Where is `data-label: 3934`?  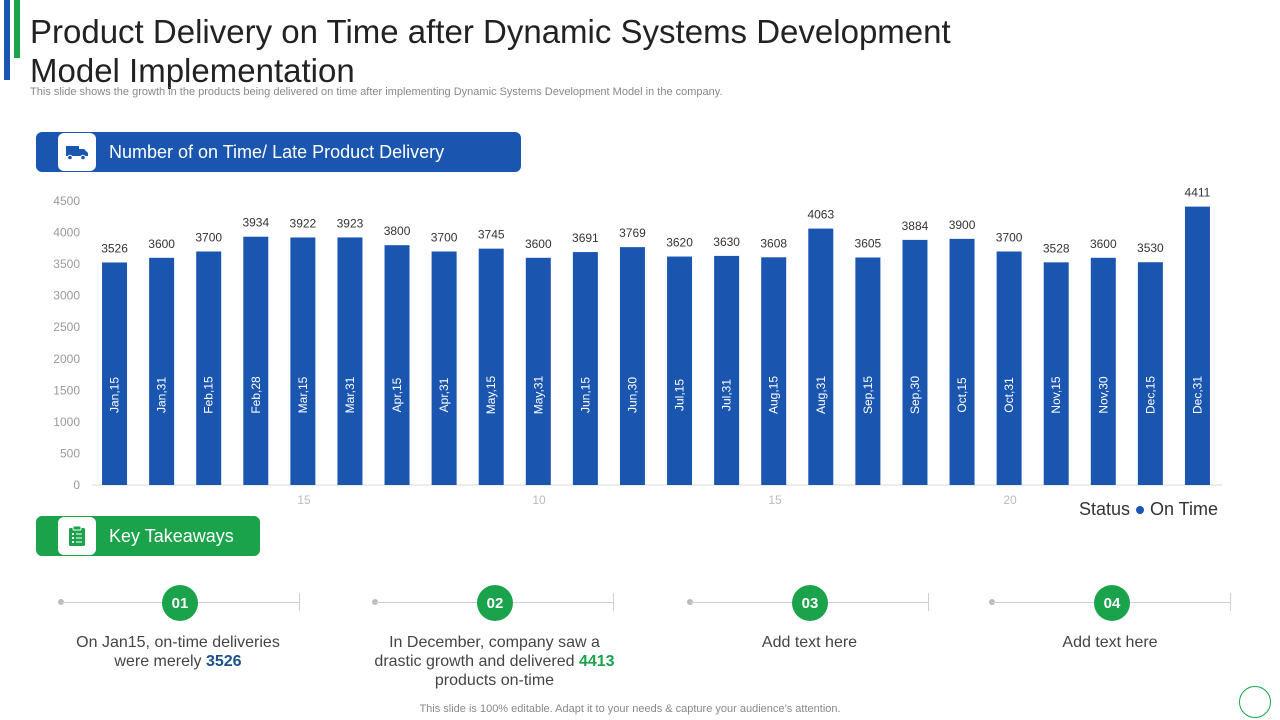
data-label: 3934 is located at coordinates (255, 223).